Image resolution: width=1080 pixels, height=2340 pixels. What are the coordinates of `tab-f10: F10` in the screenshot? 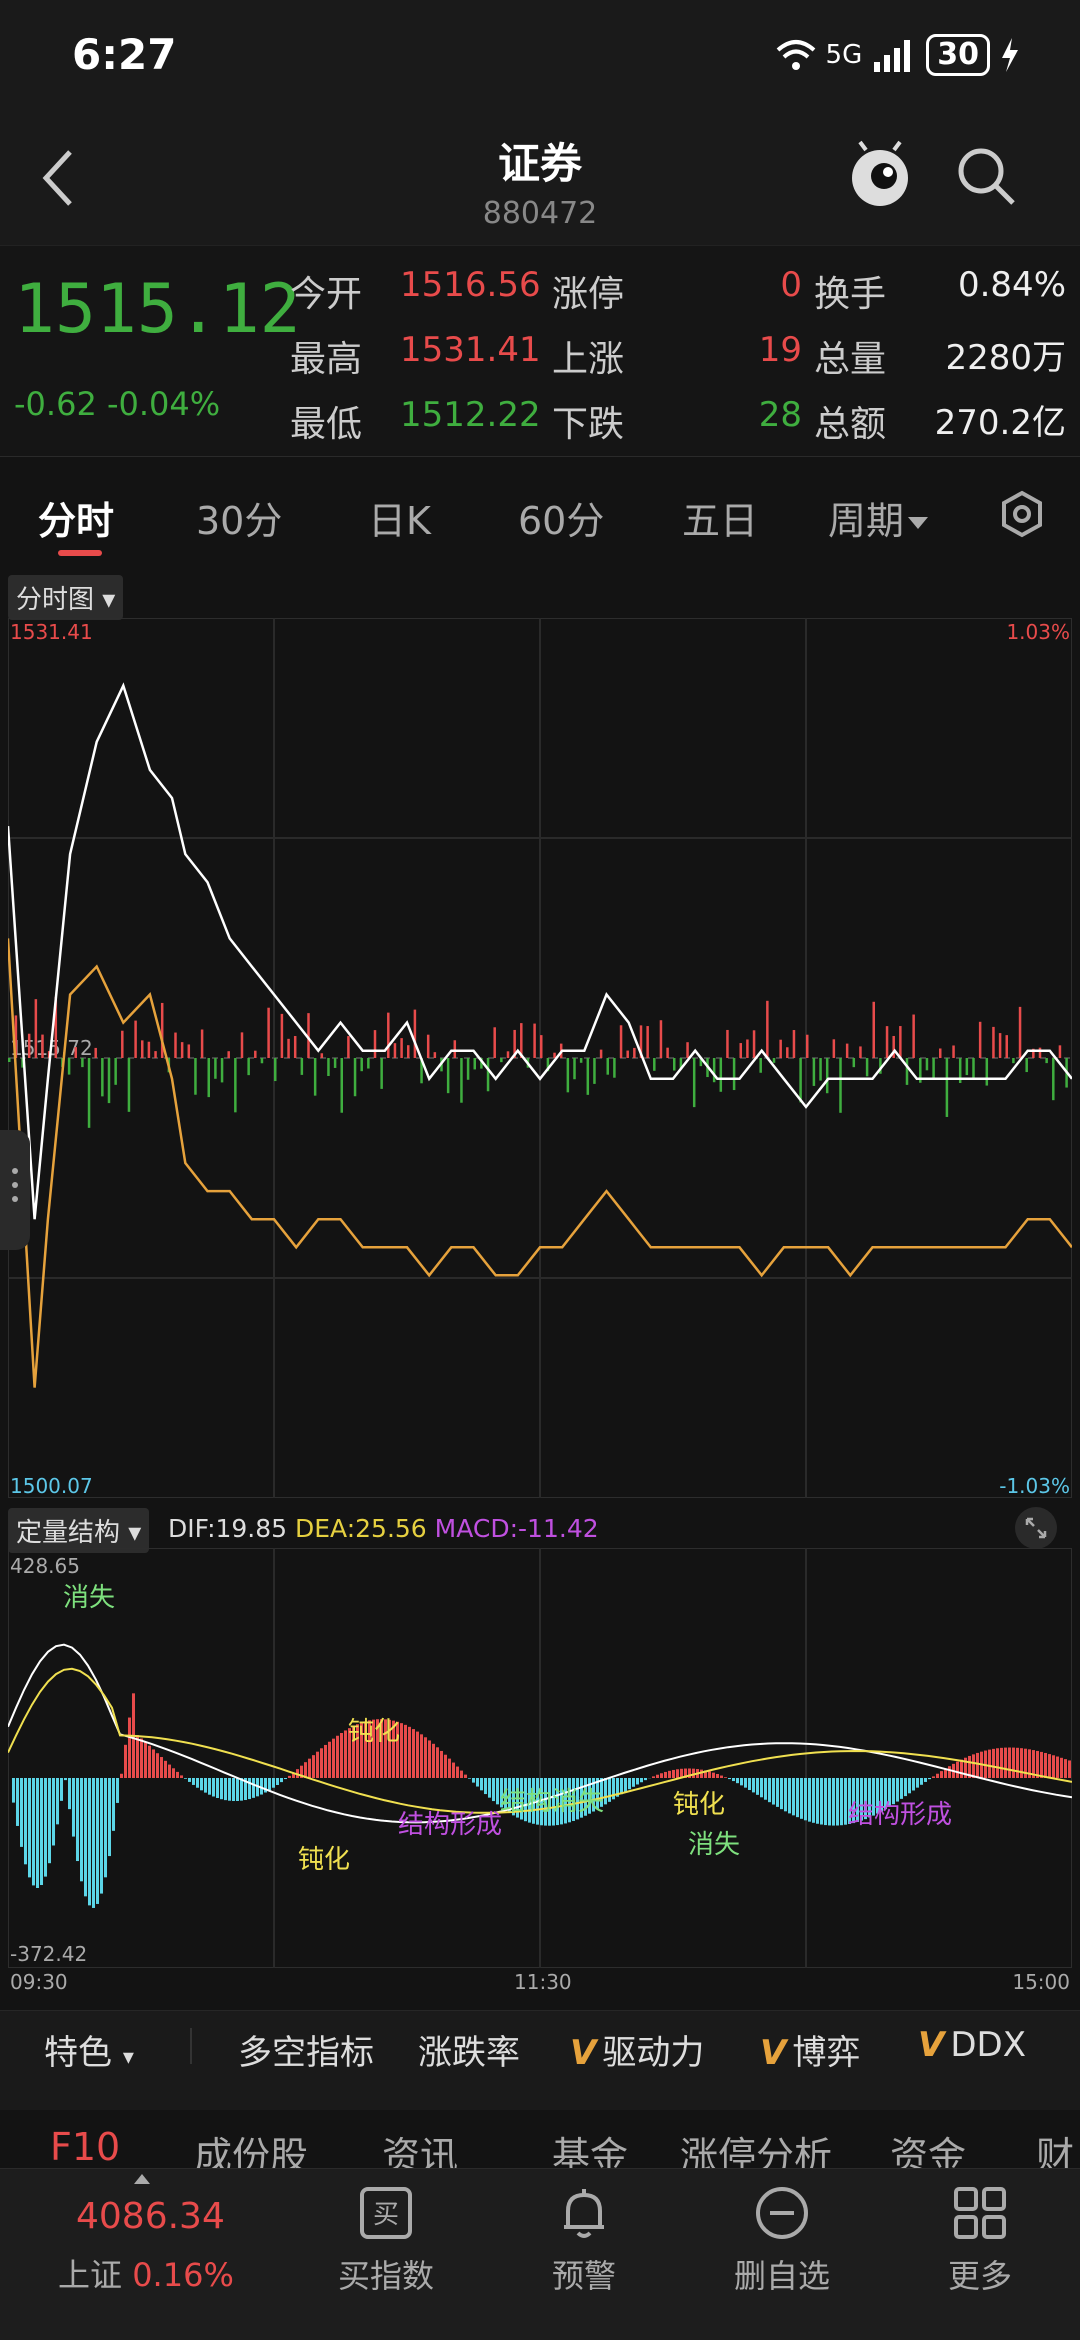 It's located at (85, 2147).